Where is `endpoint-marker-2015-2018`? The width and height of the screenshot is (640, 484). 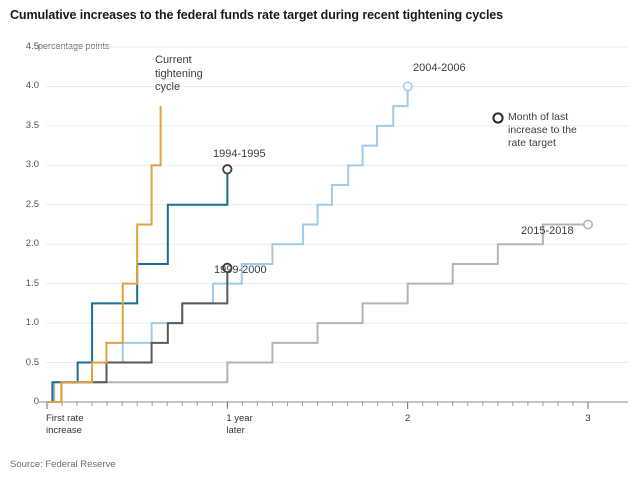 endpoint-marker-2015-2018 is located at coordinates (587, 224).